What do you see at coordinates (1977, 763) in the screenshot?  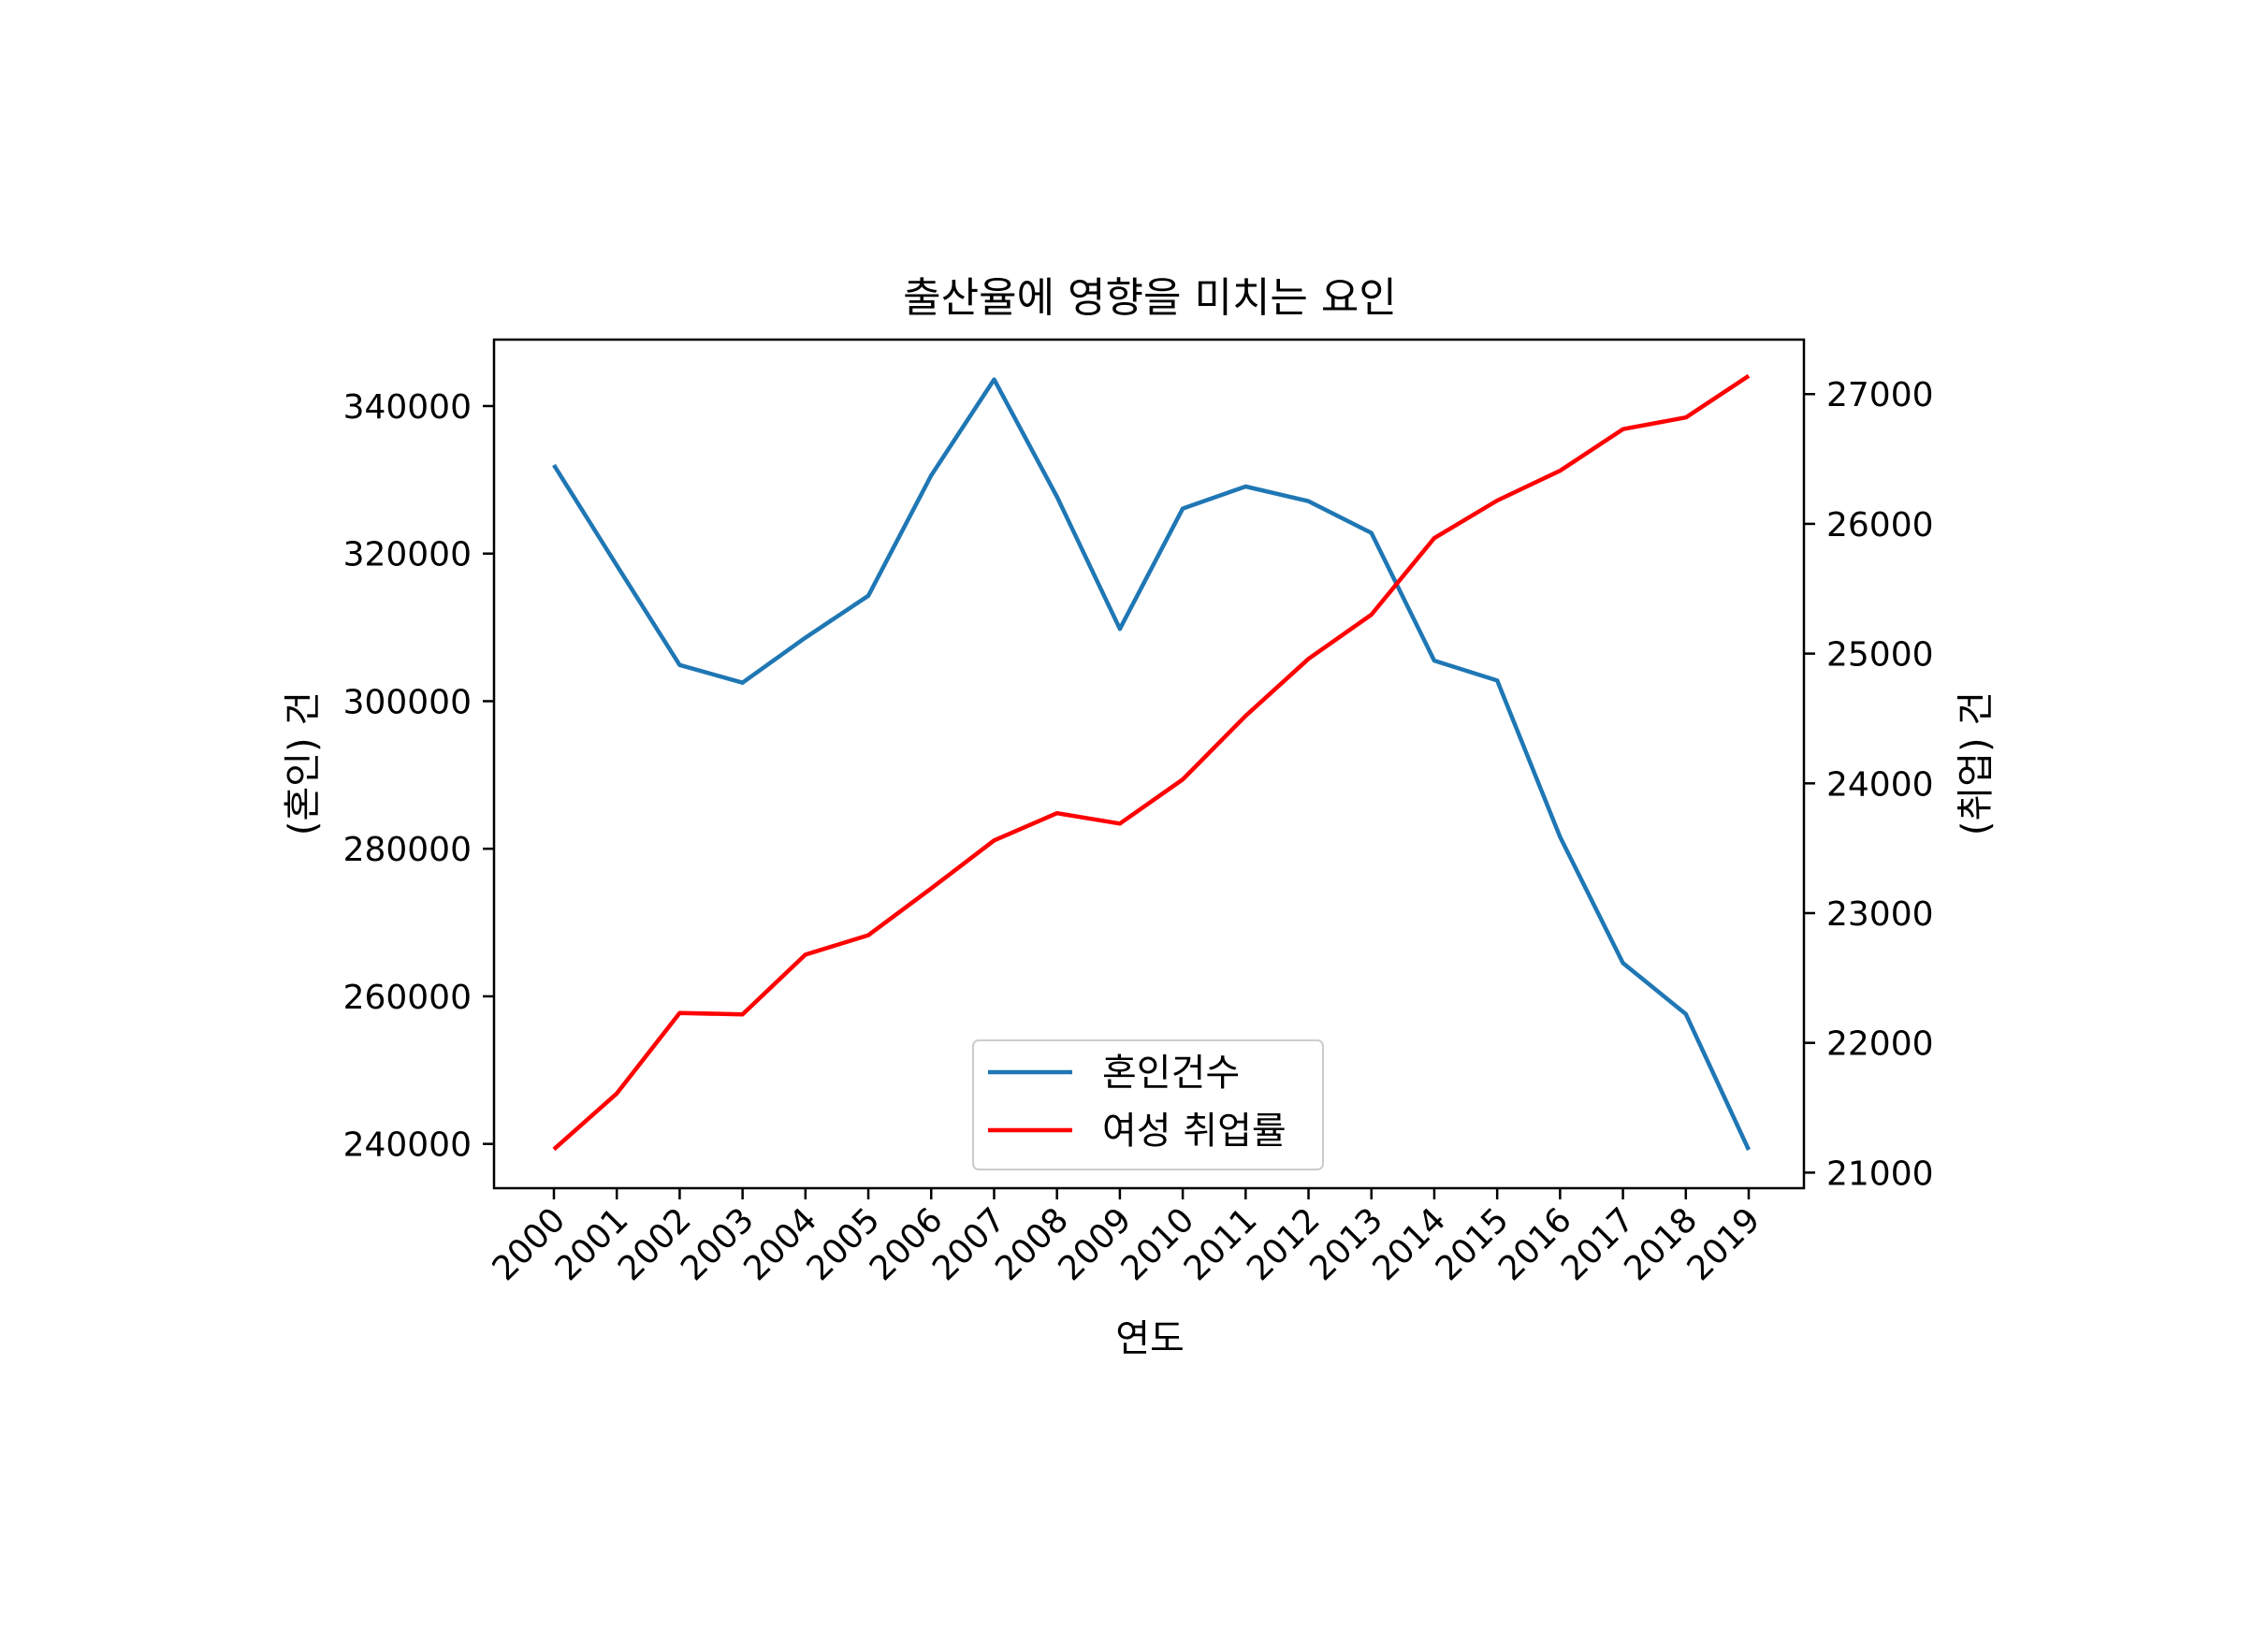 I see `y-axis-label-right: (취업) 건` at bounding box center [1977, 763].